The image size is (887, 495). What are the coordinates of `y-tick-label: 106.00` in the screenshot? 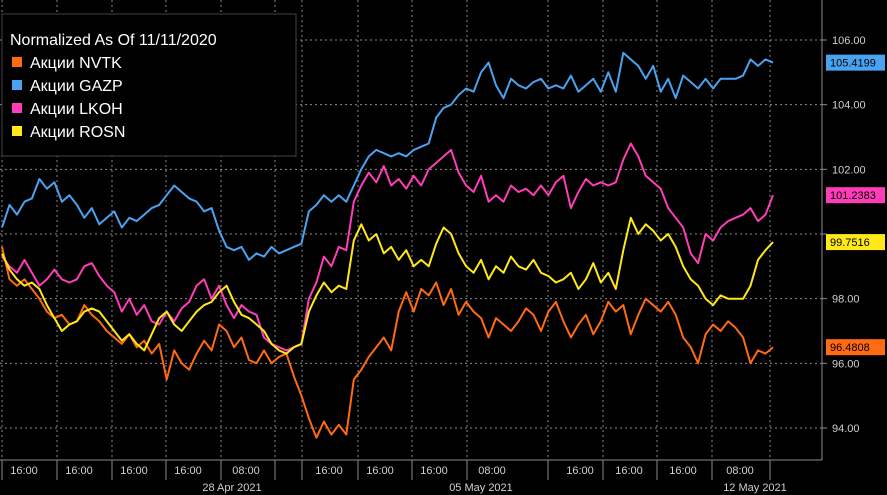 It's located at (849, 41).